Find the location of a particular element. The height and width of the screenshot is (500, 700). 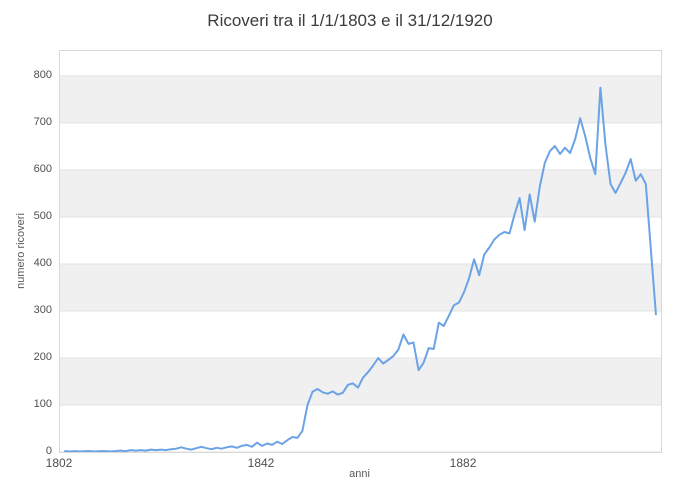

y-tick-label: 0 is located at coordinates (48, 451).